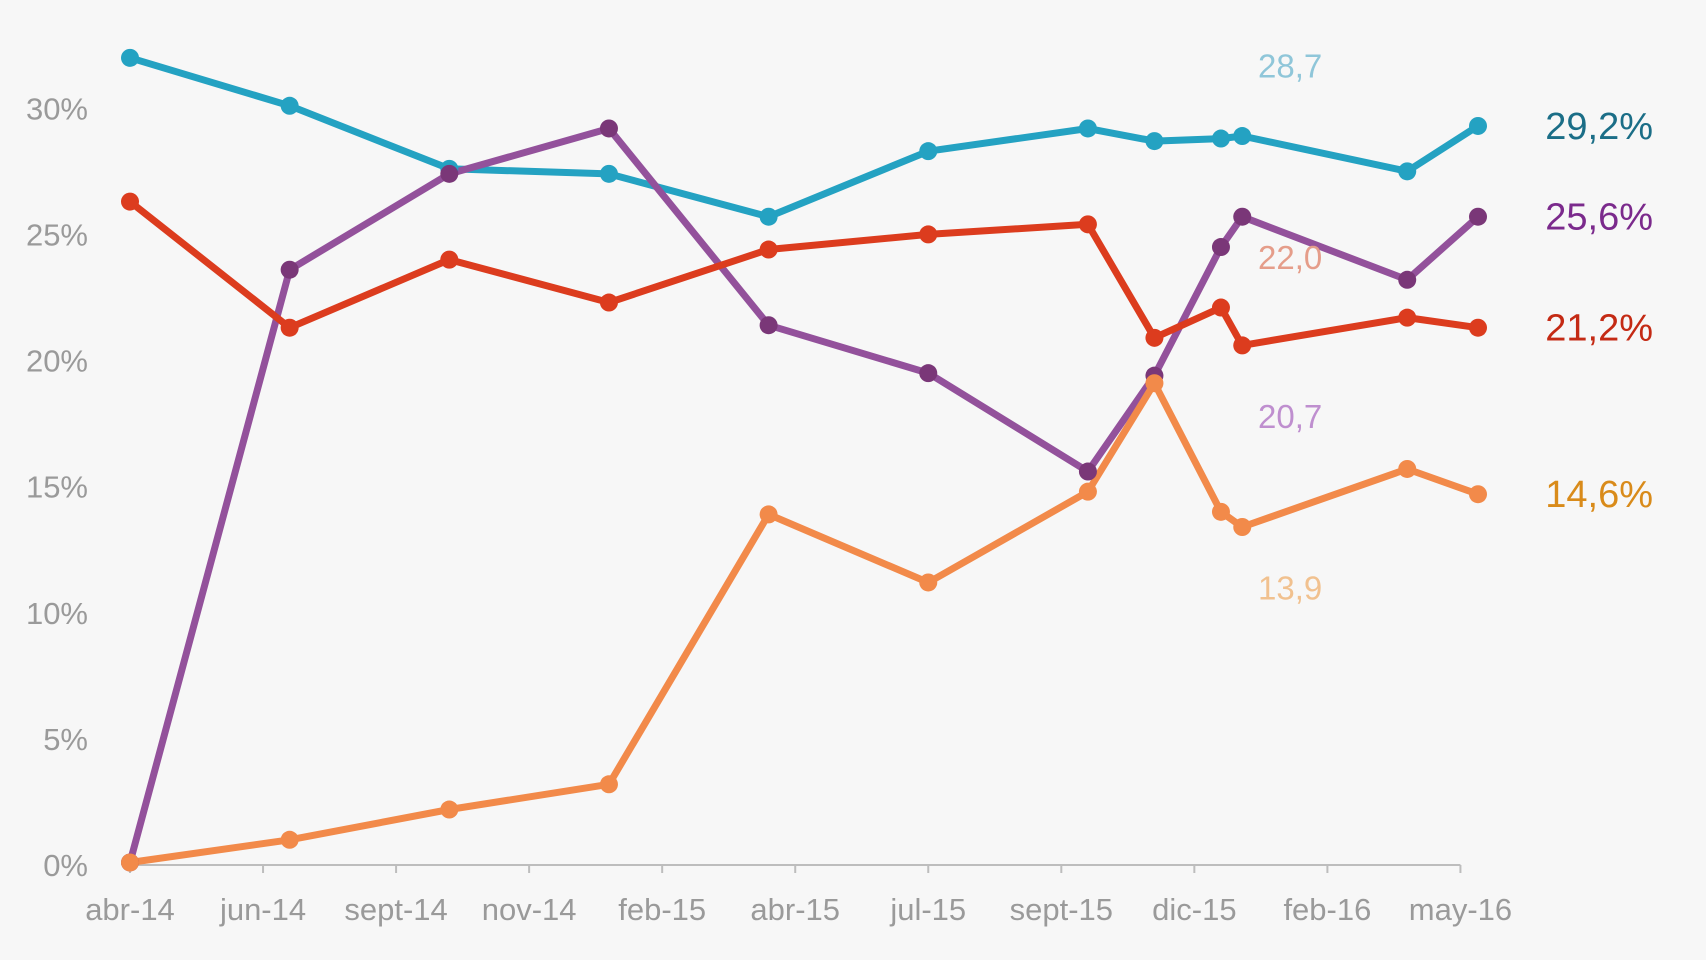 This screenshot has width=1706, height=960. I want to click on y-tick-label: 30%, so click(57, 108).